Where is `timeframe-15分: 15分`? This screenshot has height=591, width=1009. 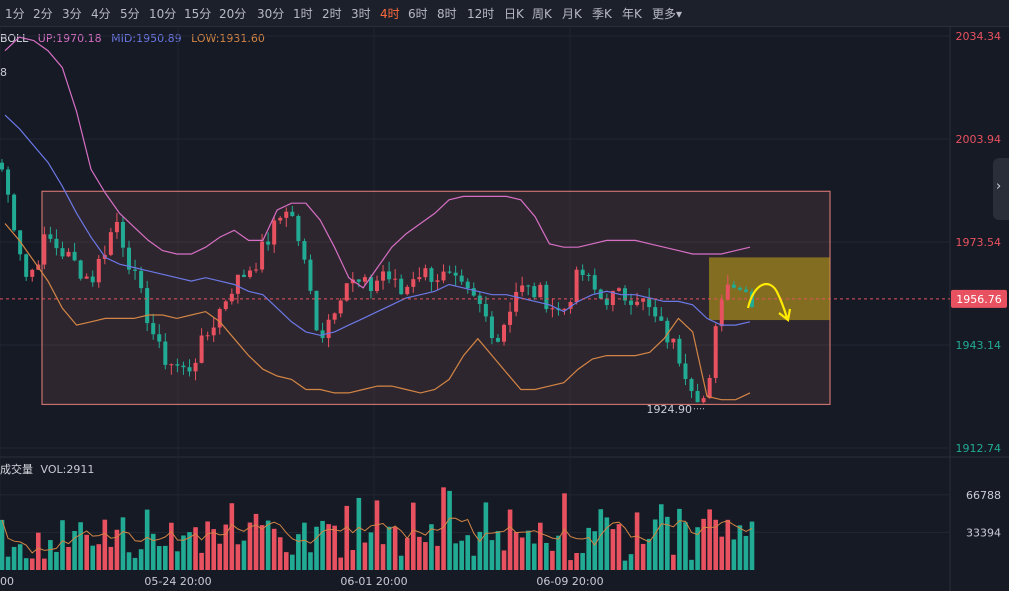
timeframe-15分: 15分 is located at coordinates (198, 14).